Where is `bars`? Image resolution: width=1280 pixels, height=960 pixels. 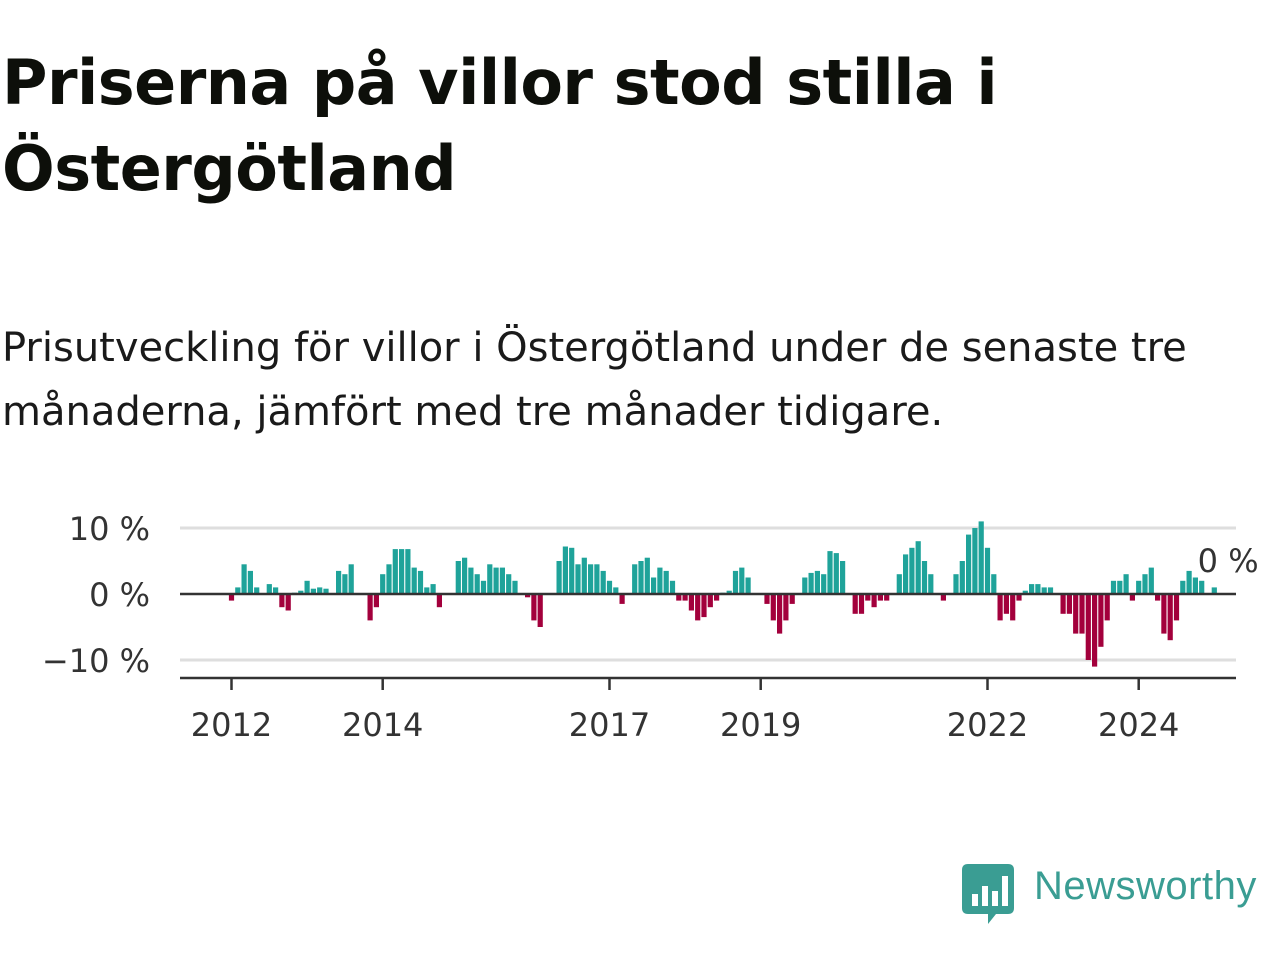
bars is located at coordinates (722, 594).